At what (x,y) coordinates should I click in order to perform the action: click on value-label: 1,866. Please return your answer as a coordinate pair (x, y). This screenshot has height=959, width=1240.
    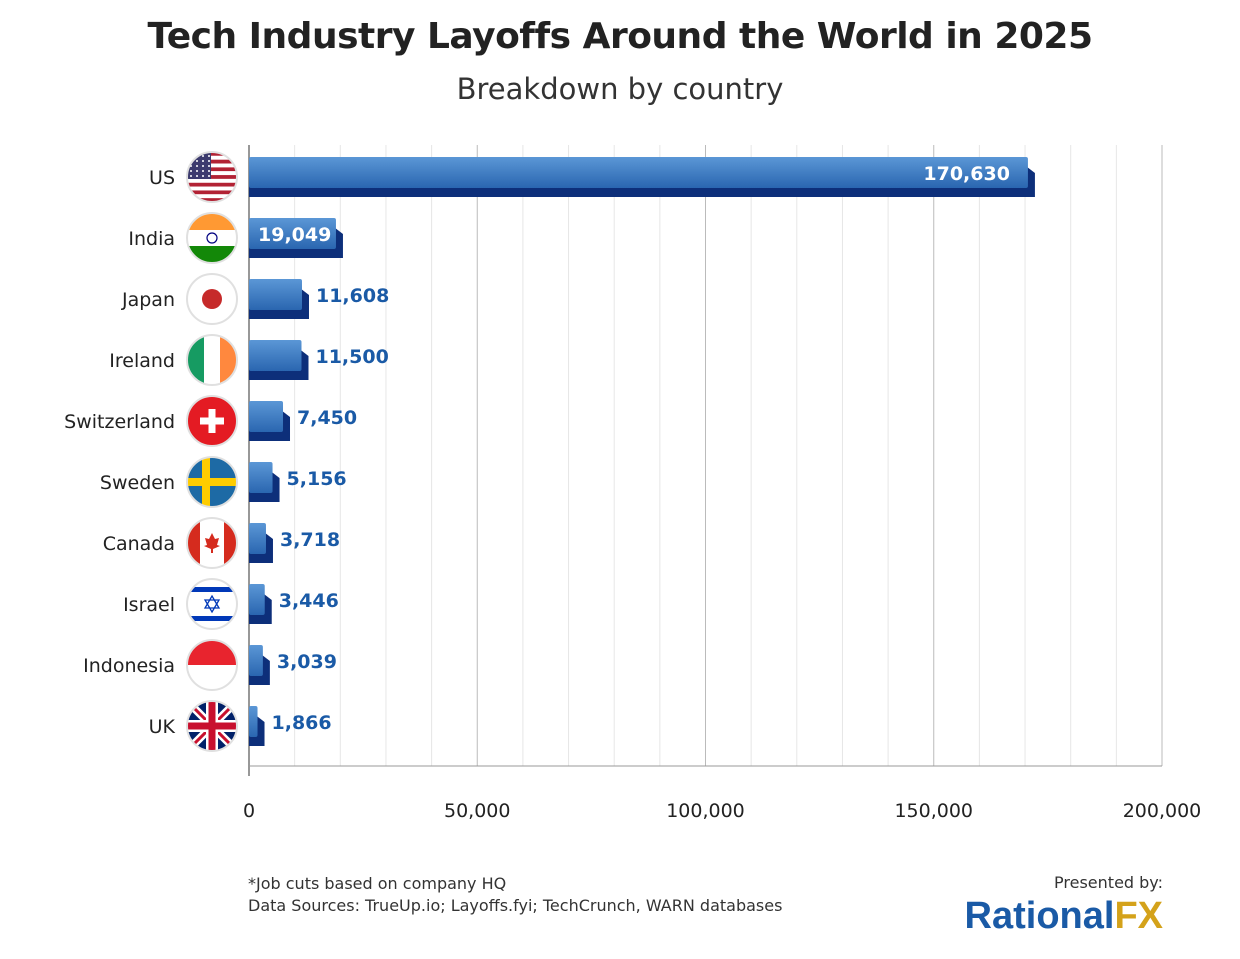
    Looking at the image, I should click on (302, 723).